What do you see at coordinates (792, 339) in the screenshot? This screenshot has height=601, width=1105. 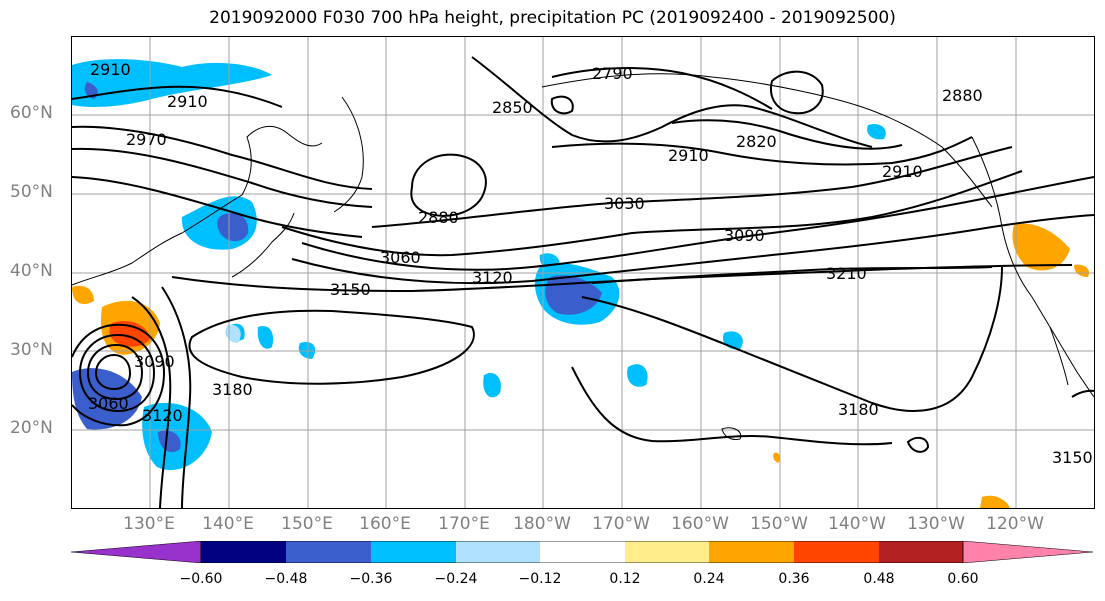 I see `contour-3180-east` at bounding box center [792, 339].